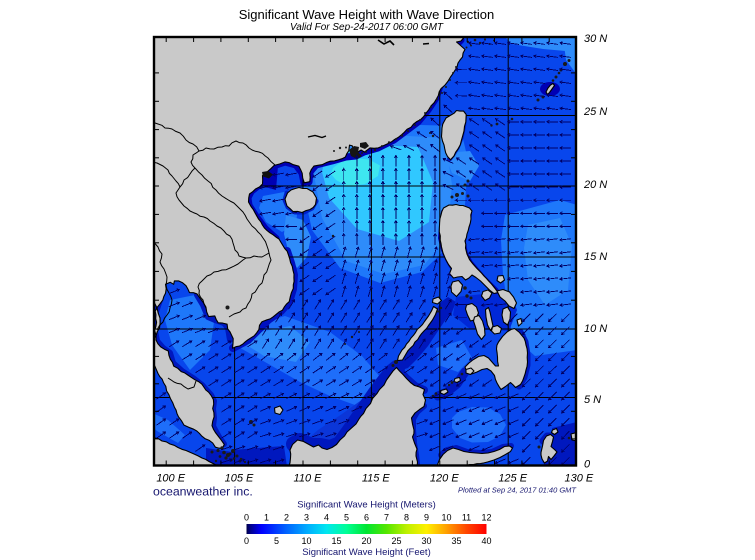  Describe the element at coordinates (426, 518) in the screenshot. I see `svg-text: 9` at that location.